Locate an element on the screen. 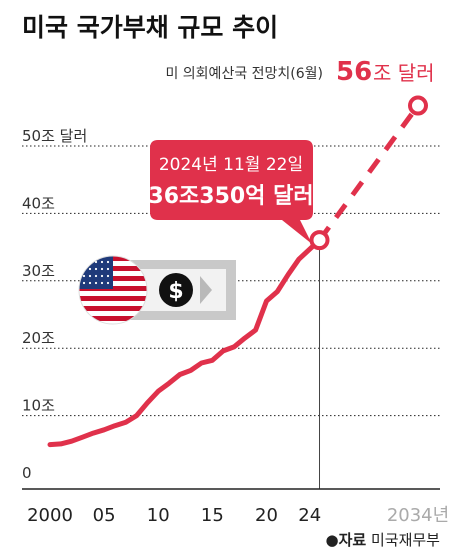 This screenshot has width=456, height=558. callout-box is located at coordinates (231, 192).